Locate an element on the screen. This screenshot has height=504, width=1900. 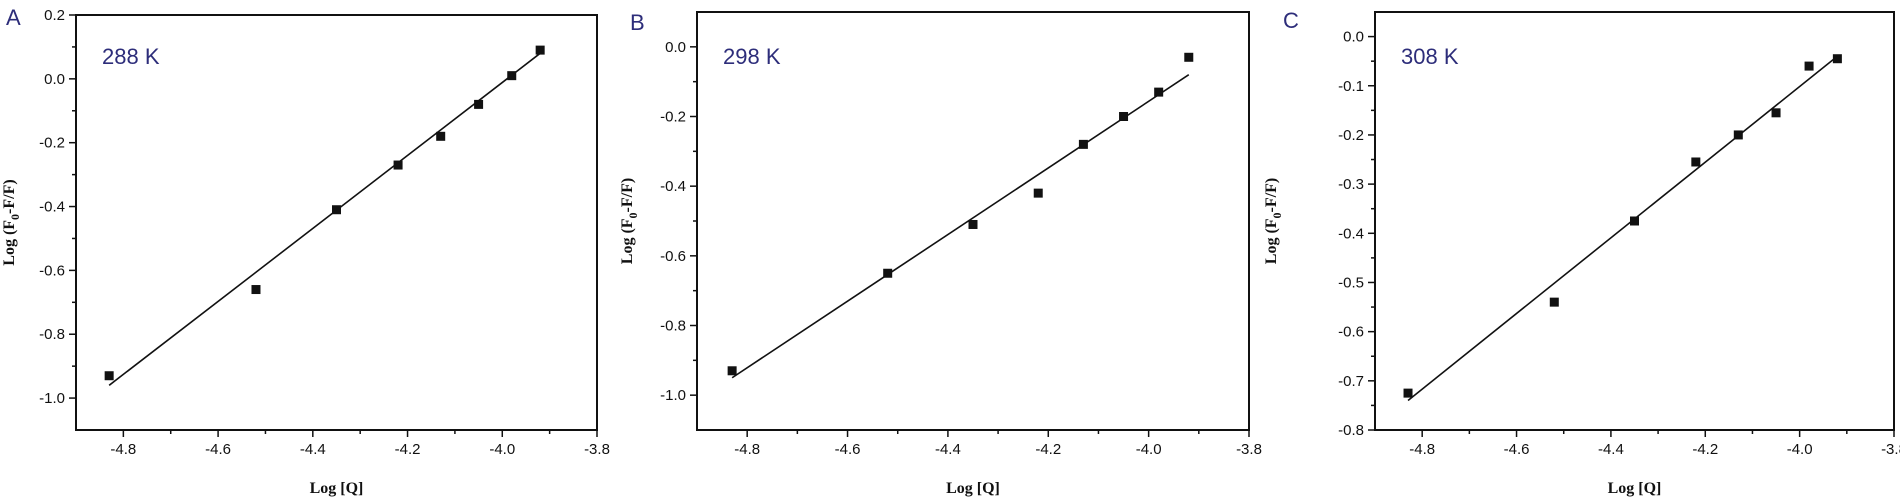
panel-letter: A is located at coordinates (13, 17).